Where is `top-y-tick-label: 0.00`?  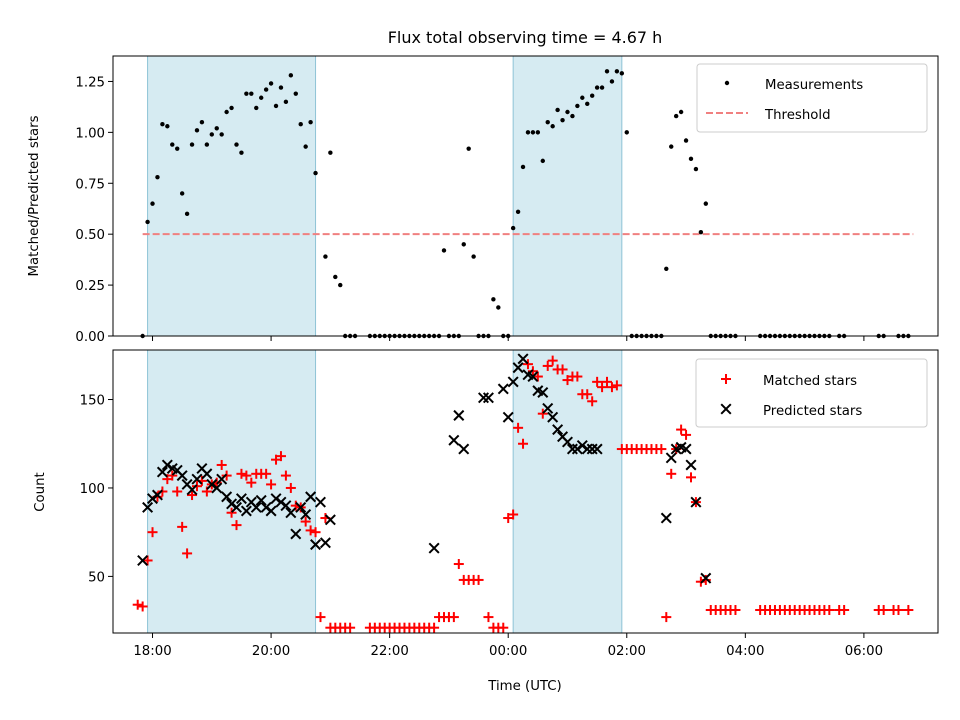
top-y-tick-label: 0.00 is located at coordinates (90, 337).